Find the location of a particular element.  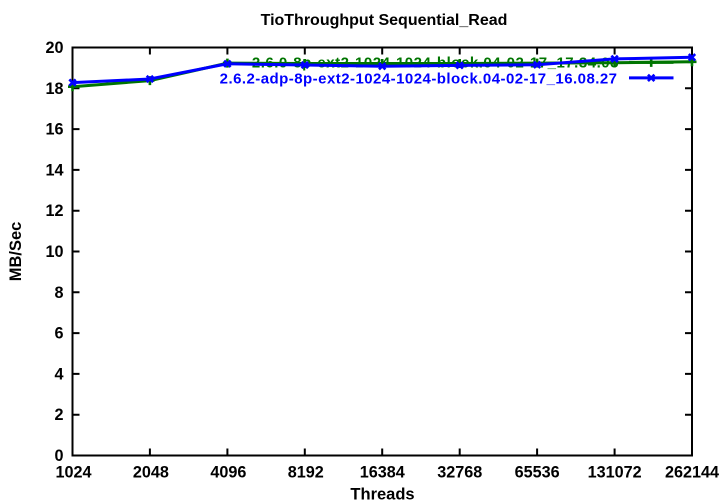

svg-text: 2048 is located at coordinates (151, 472).